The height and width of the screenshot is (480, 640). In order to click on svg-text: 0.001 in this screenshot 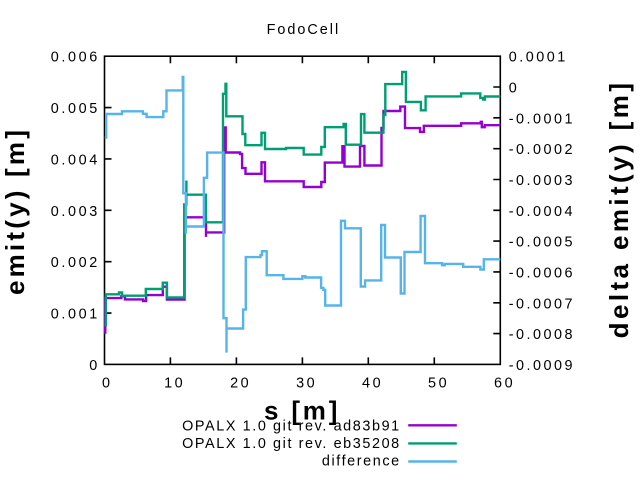, I will do `click(75, 315)`.